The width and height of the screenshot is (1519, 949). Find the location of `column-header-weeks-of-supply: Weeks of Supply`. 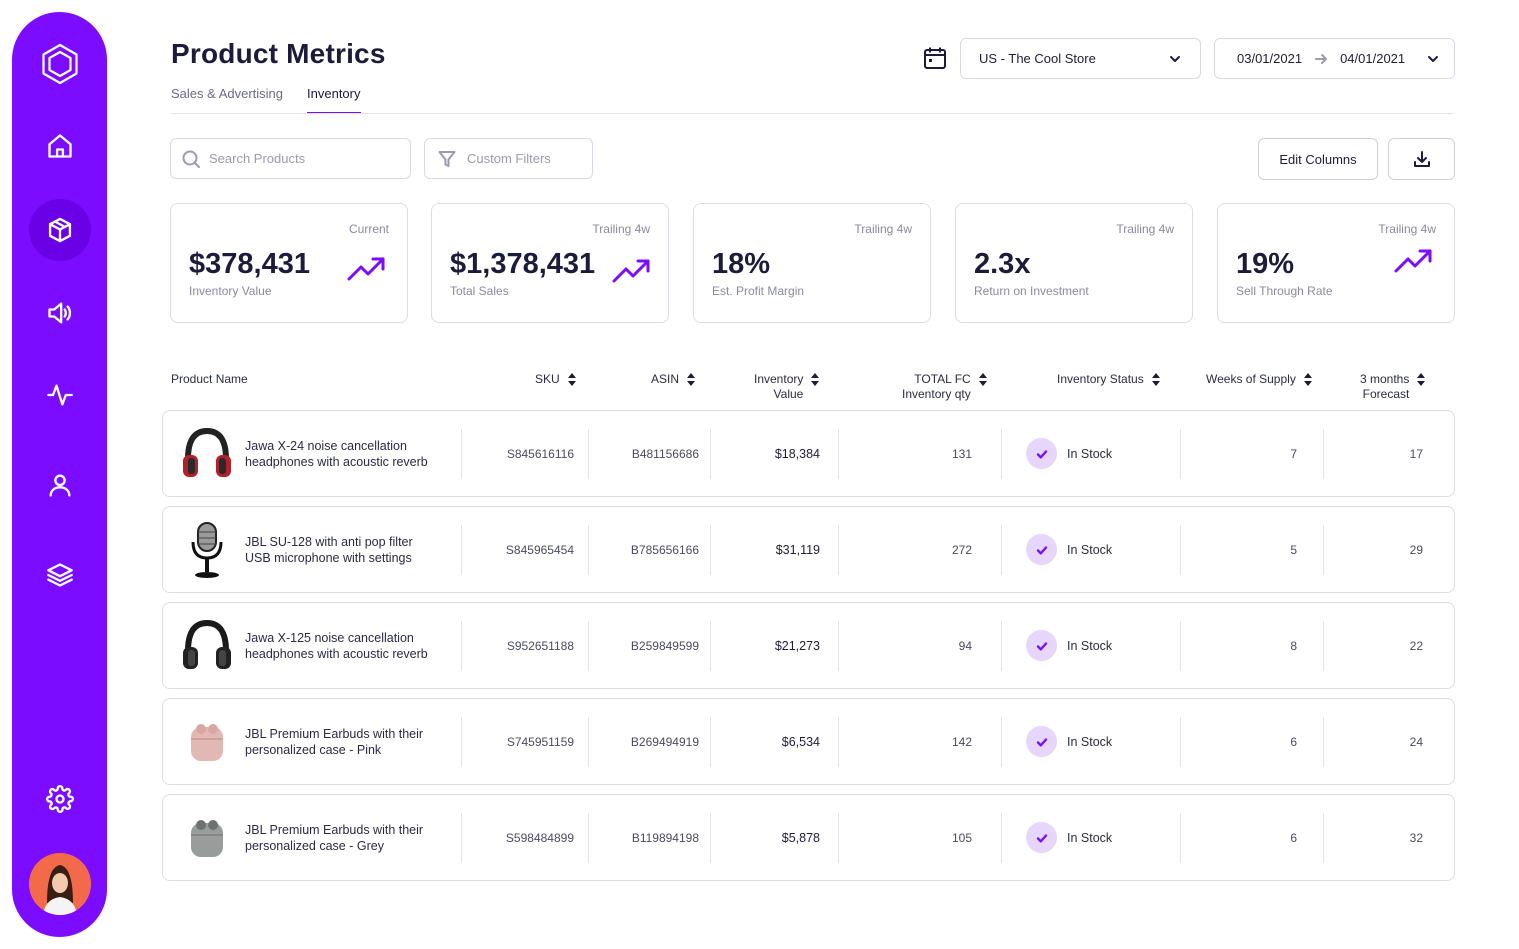

column-header-weeks-of-supply: Weeks of Supply is located at coordinates (1259, 381).